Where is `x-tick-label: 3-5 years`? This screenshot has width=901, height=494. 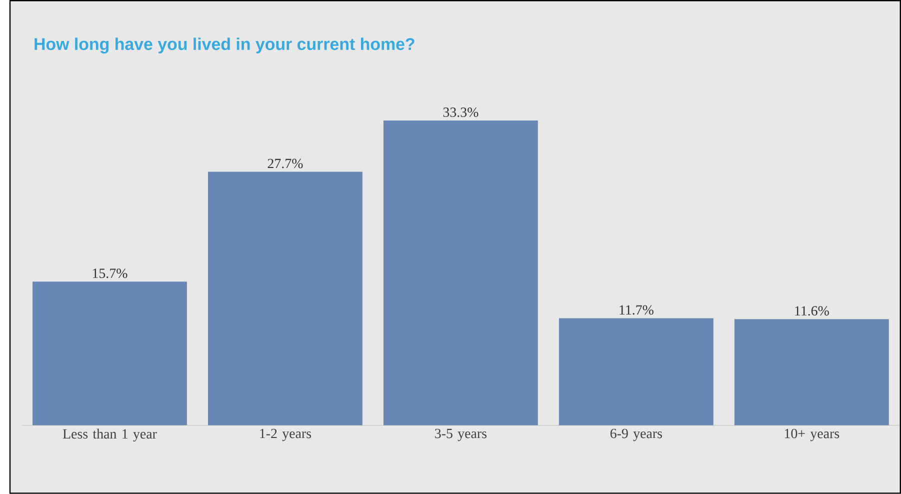 x-tick-label: 3-5 years is located at coordinates (461, 435).